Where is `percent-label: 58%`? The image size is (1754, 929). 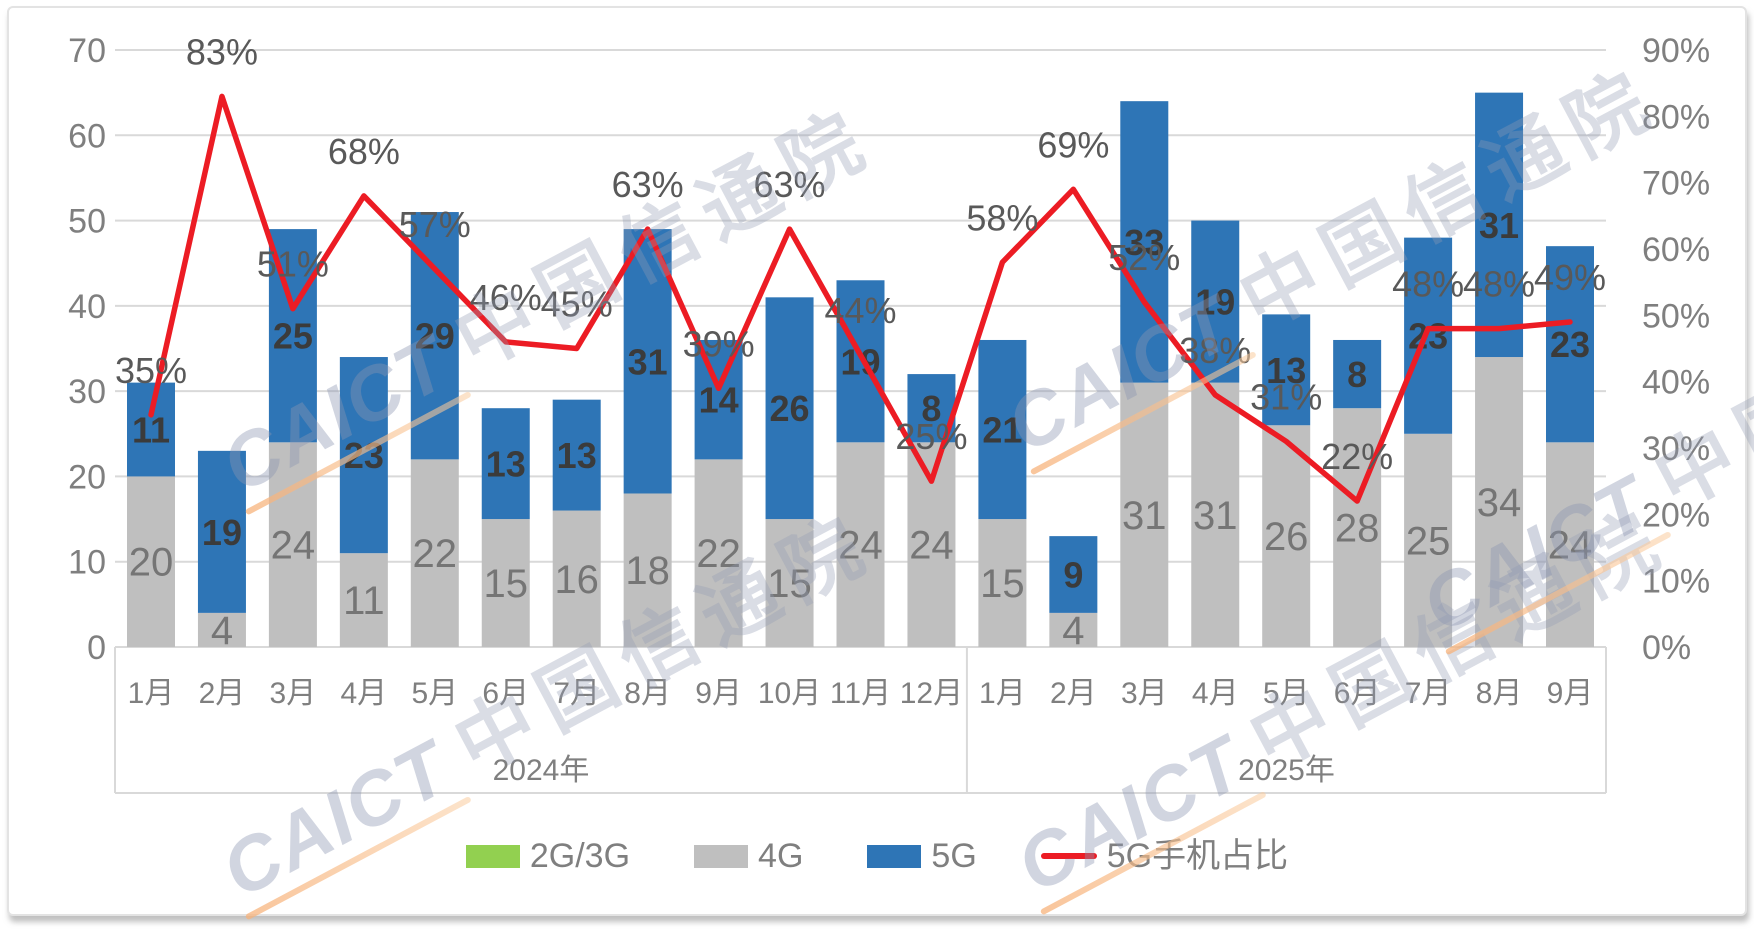 percent-label: 58% is located at coordinates (1002, 217).